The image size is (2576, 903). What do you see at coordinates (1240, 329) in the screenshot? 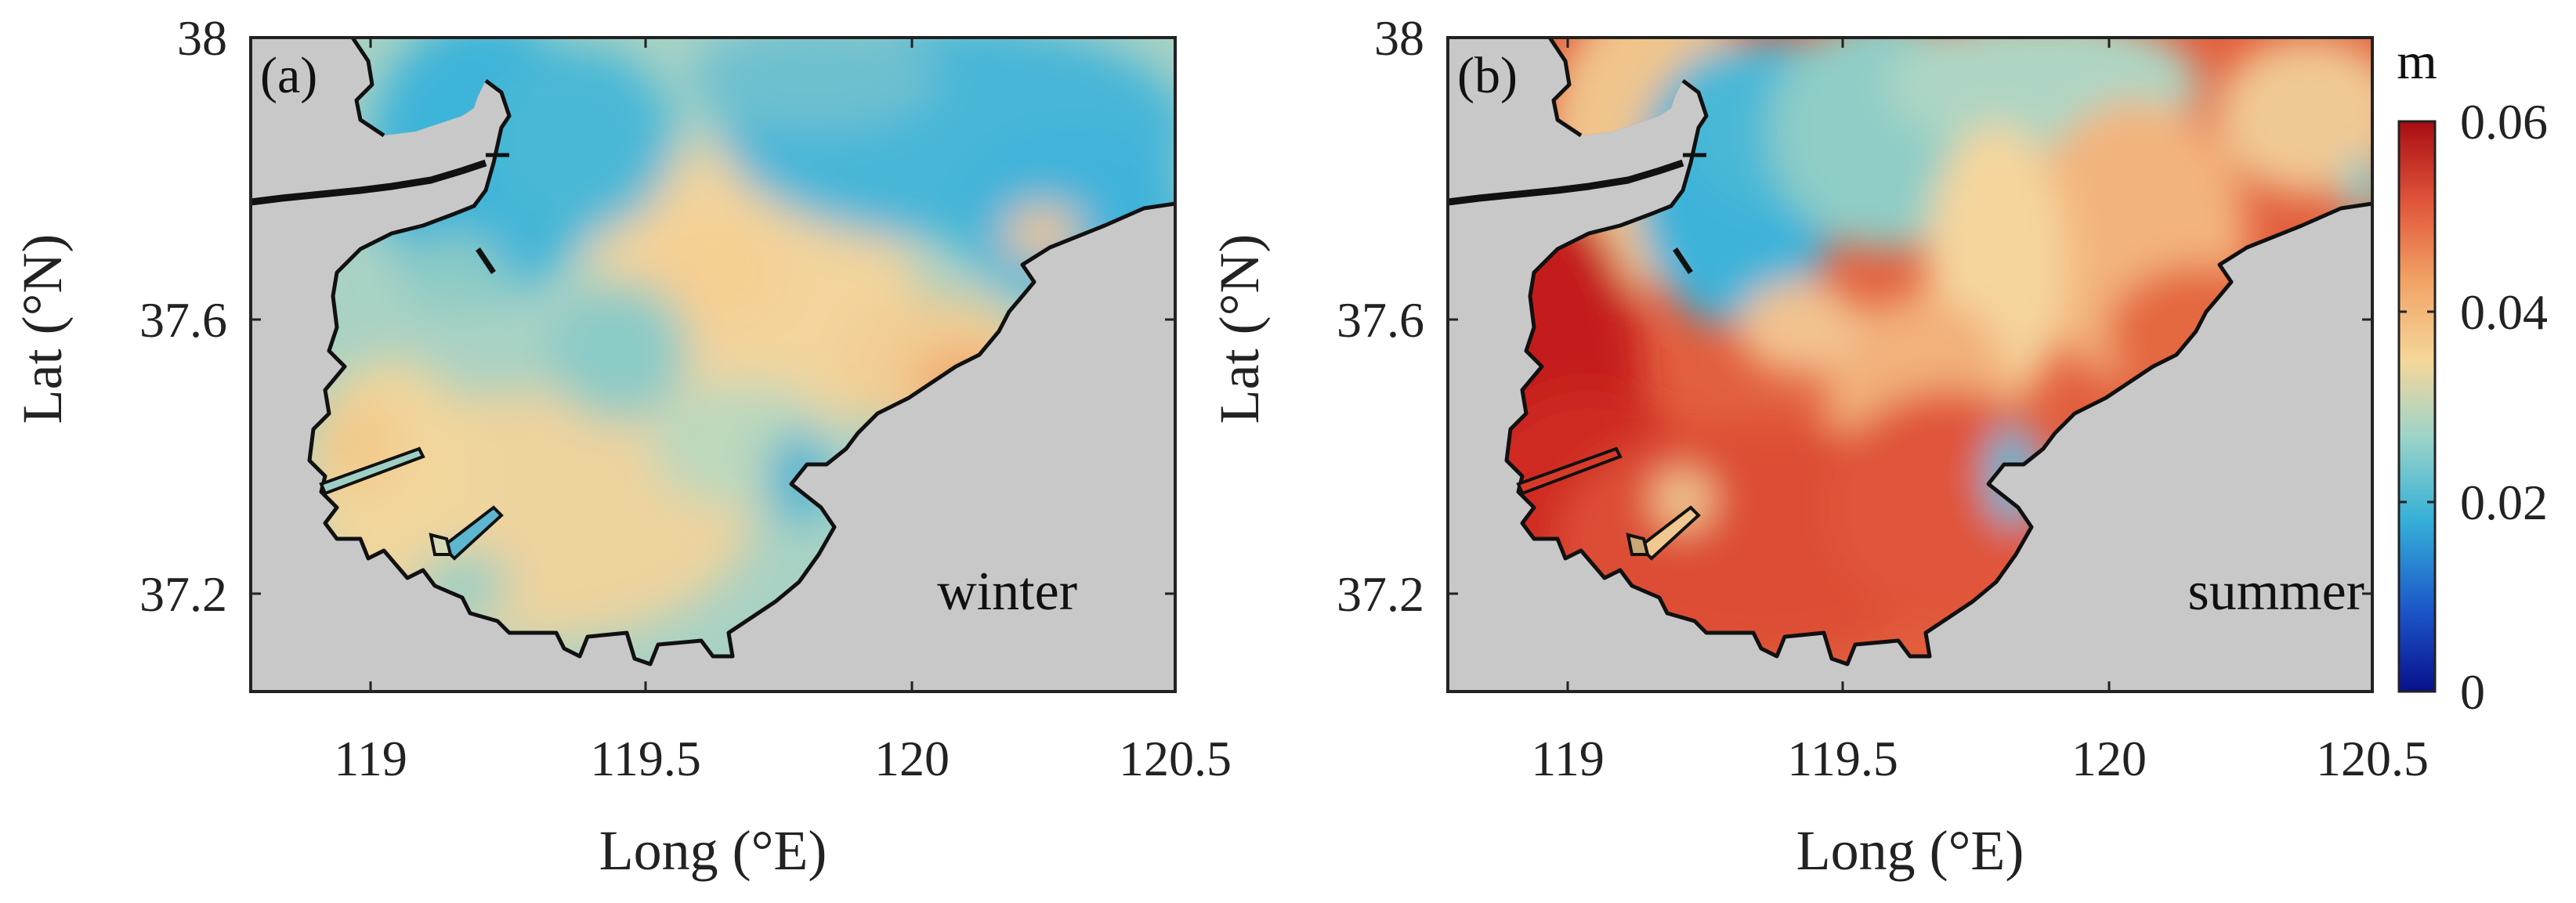
I see `ylabel-b: Lat (°N)` at bounding box center [1240, 329].